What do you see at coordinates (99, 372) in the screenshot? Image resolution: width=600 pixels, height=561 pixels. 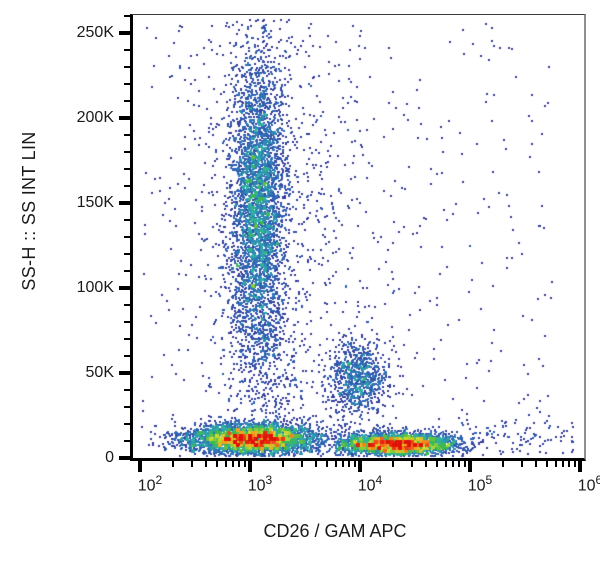 I see `y-tick-label: 50K` at bounding box center [99, 372].